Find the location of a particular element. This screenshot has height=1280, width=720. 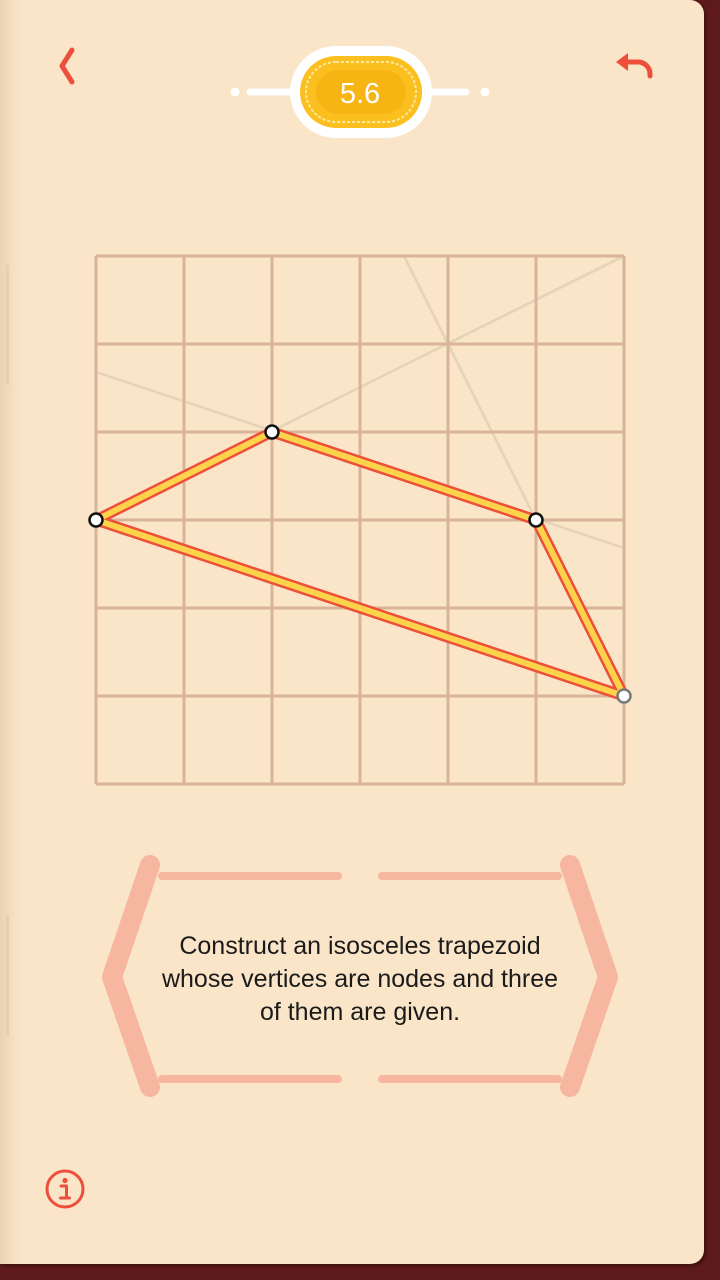

level-indicator is located at coordinates (360, 92).